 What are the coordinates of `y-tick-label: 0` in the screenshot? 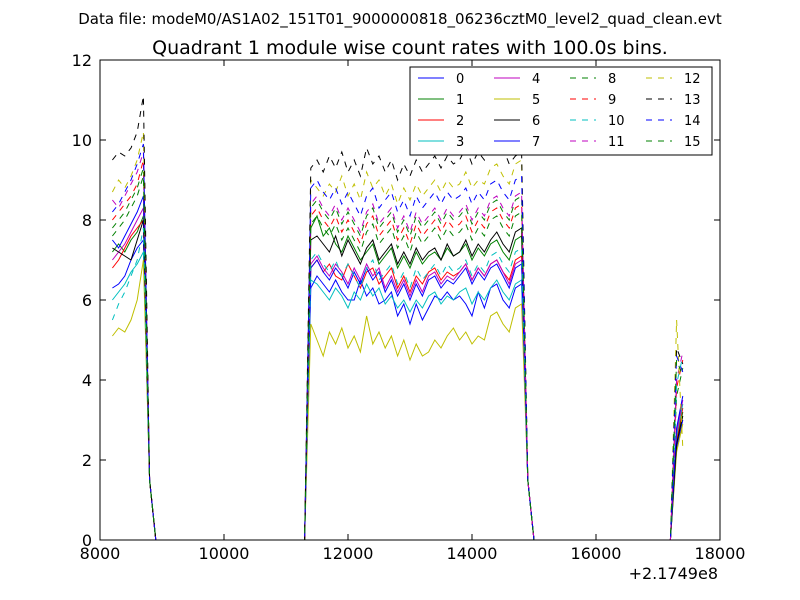 It's located at (87, 540).